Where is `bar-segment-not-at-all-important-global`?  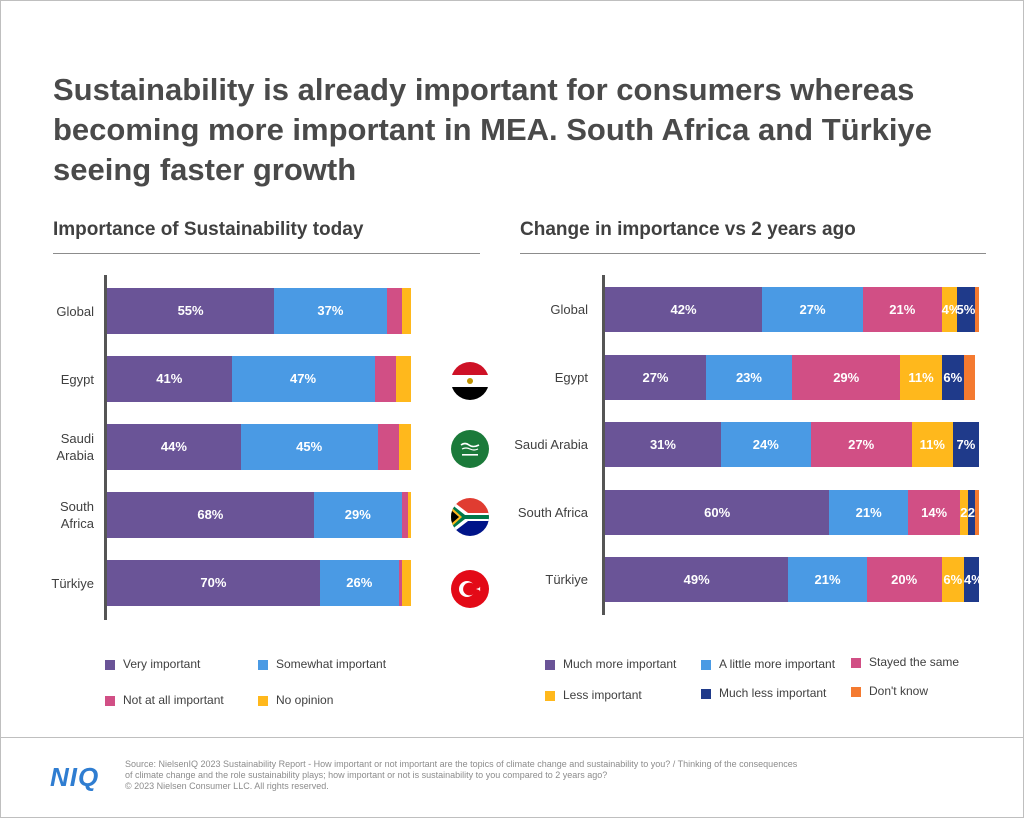 bar-segment-not-at-all-important-global is located at coordinates (394, 311).